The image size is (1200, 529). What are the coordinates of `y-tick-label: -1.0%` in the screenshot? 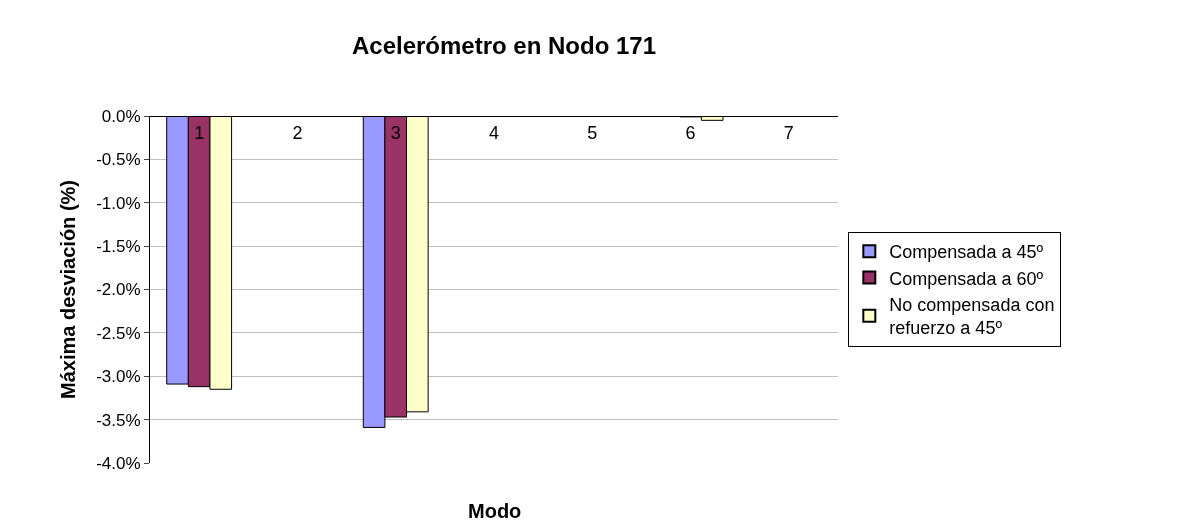 It's located at (118, 203).